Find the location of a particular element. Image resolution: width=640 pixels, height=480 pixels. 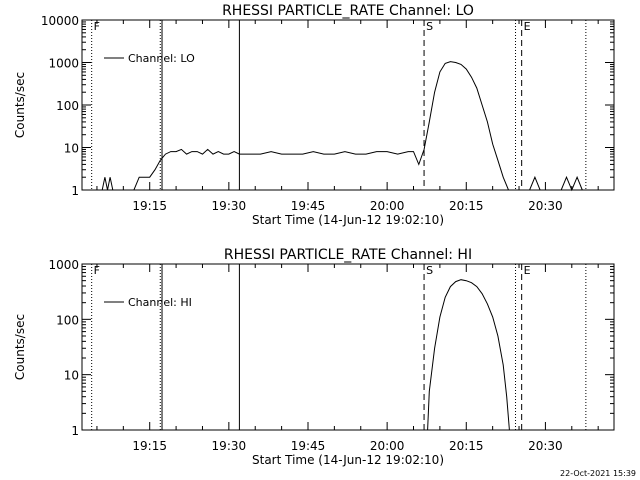

panel1-y-tick-label: 100 is located at coordinates (67, 106).